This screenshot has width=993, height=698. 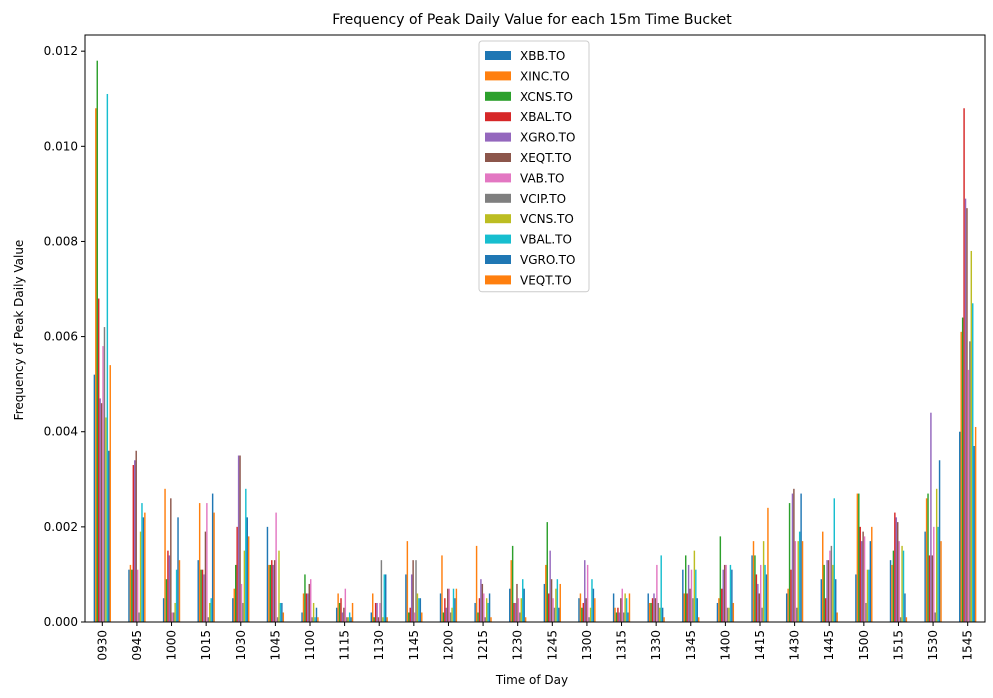 What do you see at coordinates (864, 645) in the screenshot?
I see `x-tick-label: 1500` at bounding box center [864, 645].